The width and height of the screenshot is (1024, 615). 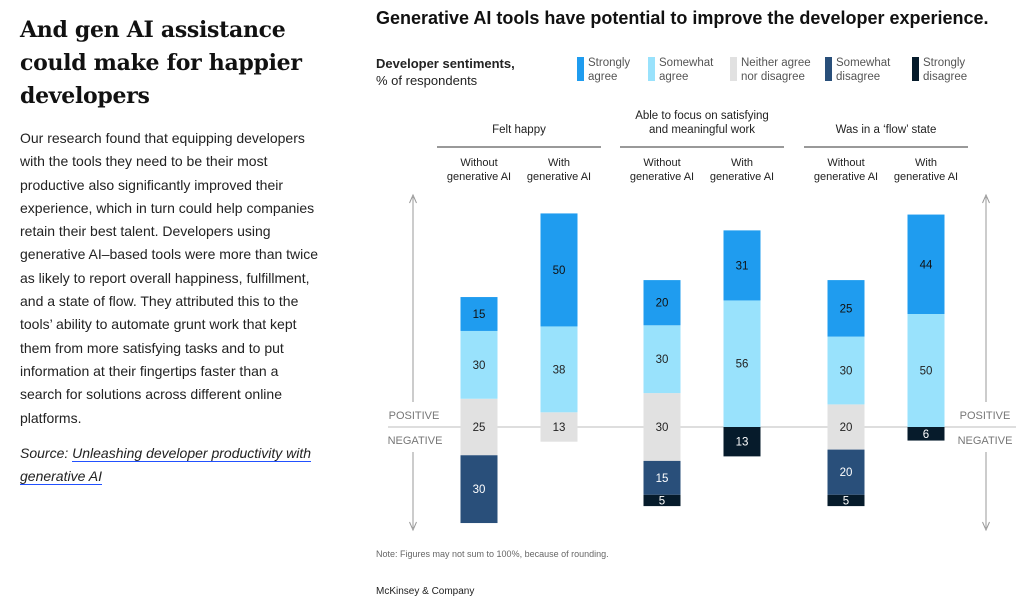 I want to click on legend-label: Neither agree nor disagree, so click(x=776, y=70).